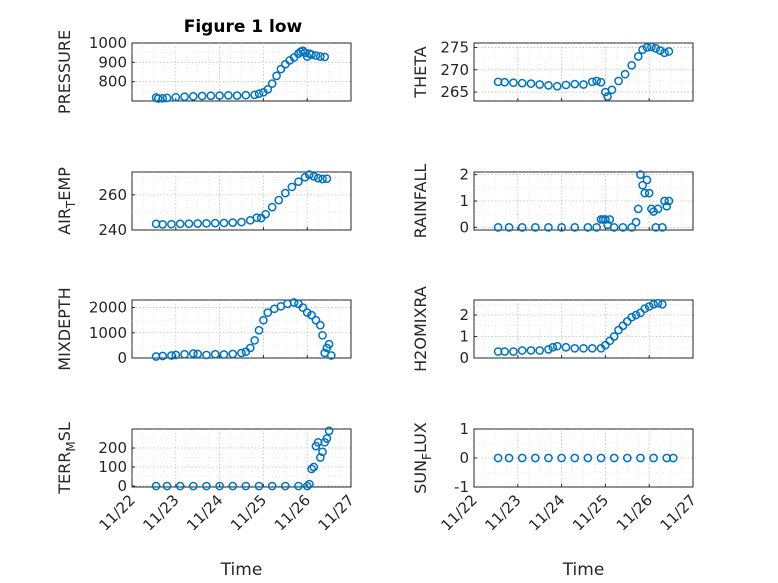 The image size is (778, 583). Describe the element at coordinates (420, 72) in the screenshot. I see `y-axis-label: THETA` at that location.